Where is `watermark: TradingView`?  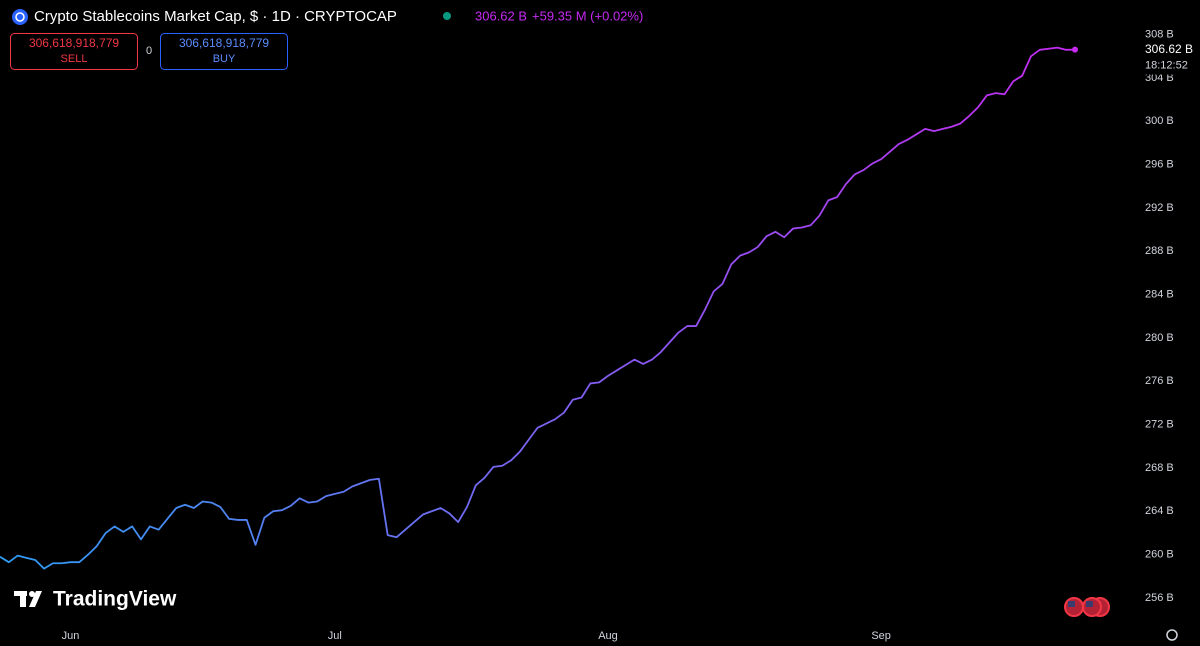
watermark: TradingView is located at coordinates (115, 599).